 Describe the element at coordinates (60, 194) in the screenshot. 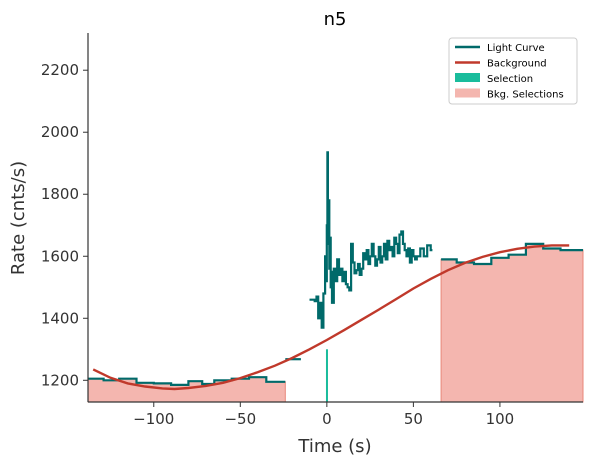

I see `y-tick-label: 1800` at that location.